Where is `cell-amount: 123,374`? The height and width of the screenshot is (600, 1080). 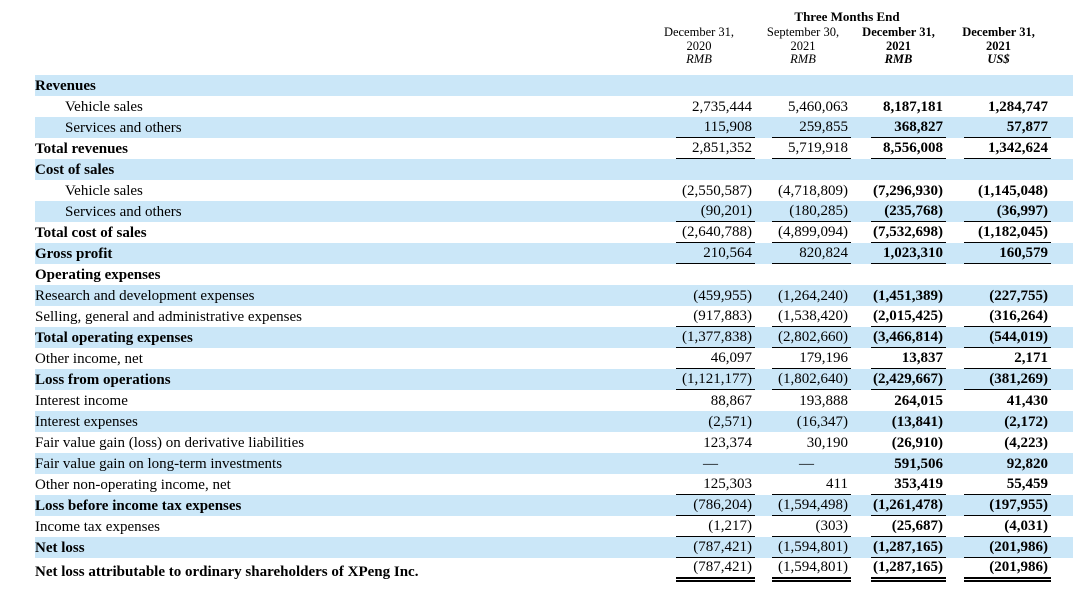
cell-amount: 123,374 is located at coordinates (727, 442).